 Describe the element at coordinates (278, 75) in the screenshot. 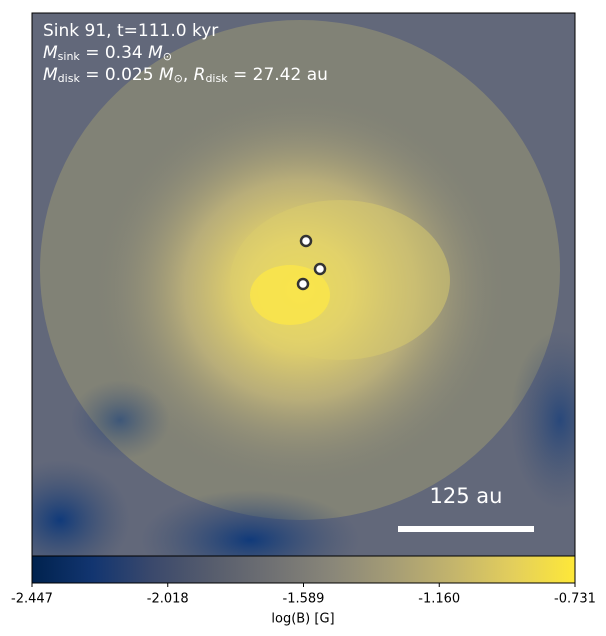

I see `annotation-segment: = 27.42 au` at that location.